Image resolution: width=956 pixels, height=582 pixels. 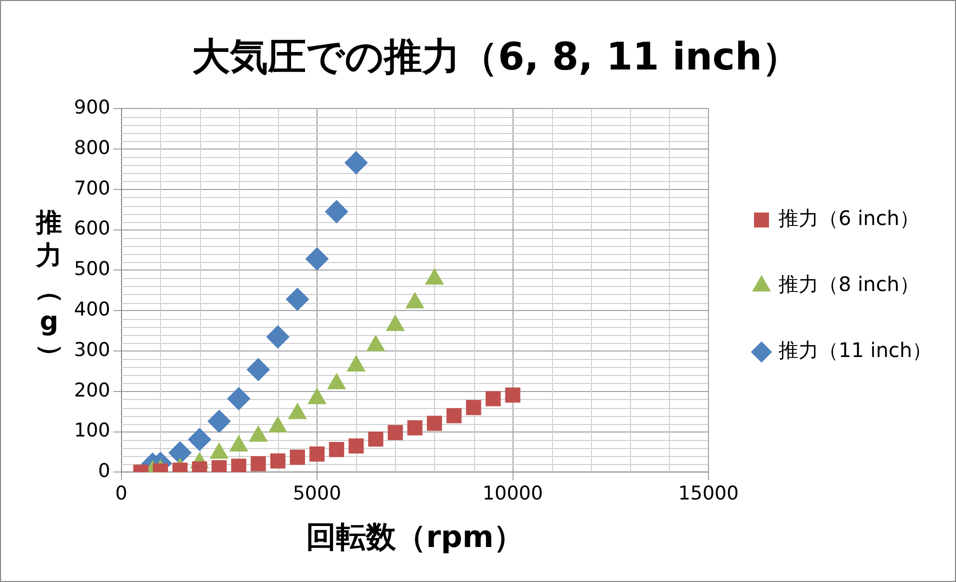 What do you see at coordinates (317, 493) in the screenshot?
I see `x-tick-label: 5000` at bounding box center [317, 493].